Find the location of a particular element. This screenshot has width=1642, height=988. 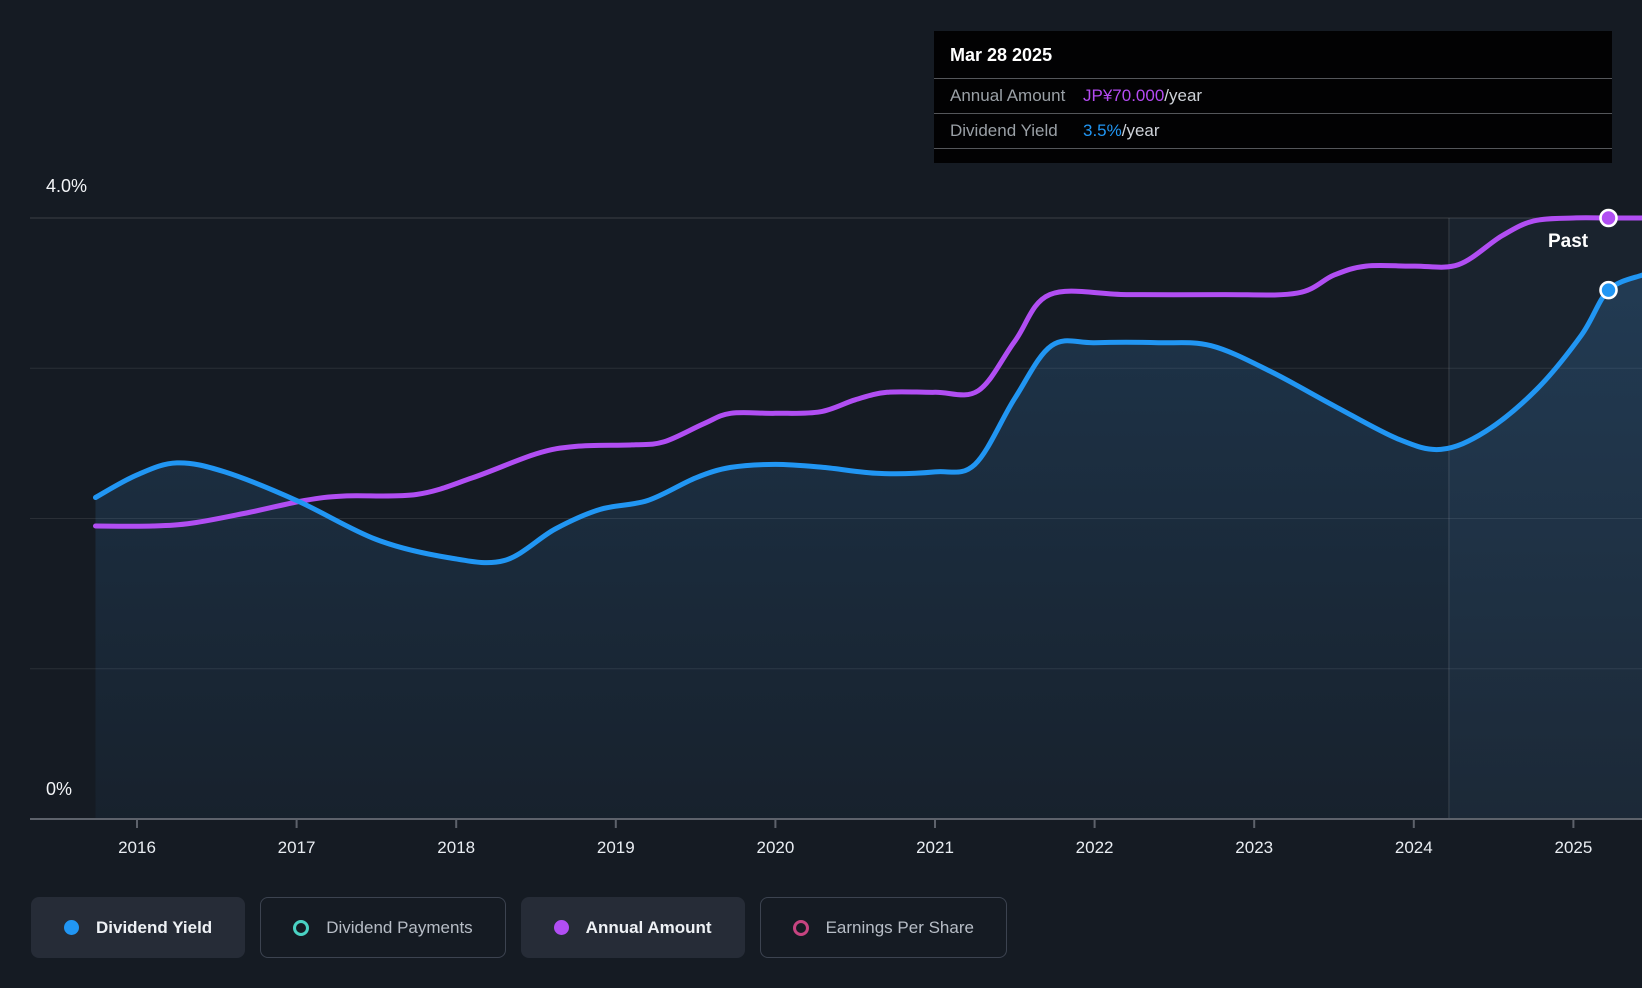

dividend-payments-ring-icon is located at coordinates (301, 927).